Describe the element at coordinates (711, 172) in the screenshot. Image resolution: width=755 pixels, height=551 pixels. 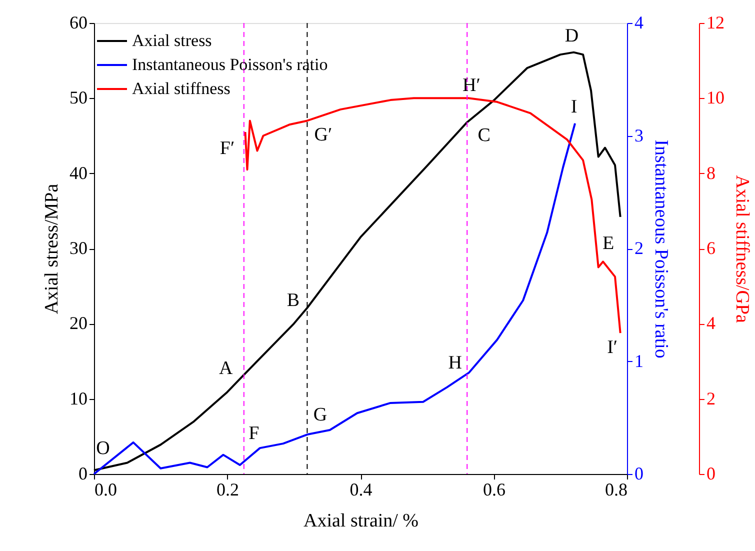
I see `y3-tick-label: 8` at that location.